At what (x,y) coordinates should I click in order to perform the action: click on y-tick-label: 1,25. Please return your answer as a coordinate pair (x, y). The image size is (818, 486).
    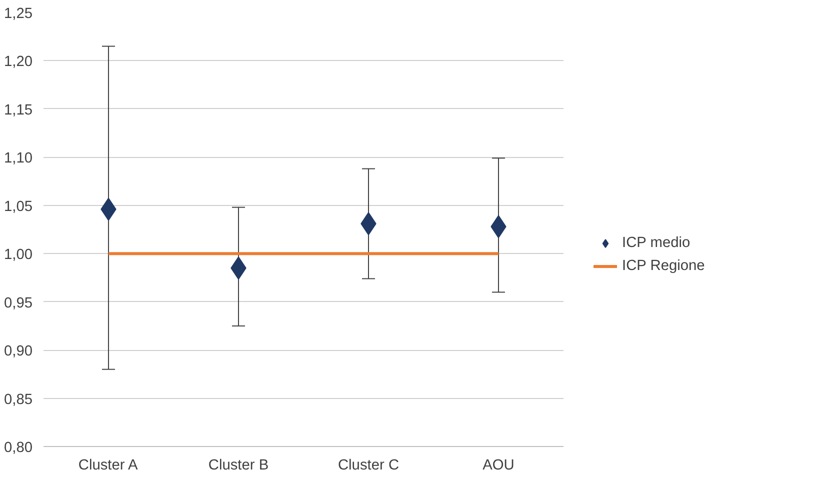
    Looking at the image, I should click on (18, 14).